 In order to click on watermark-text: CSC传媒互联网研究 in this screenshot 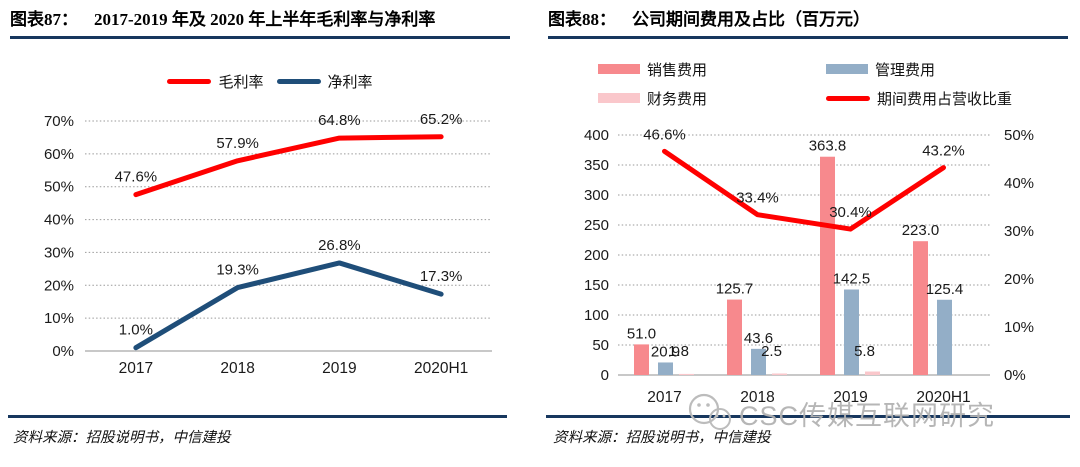, I will do `click(867, 415)`.